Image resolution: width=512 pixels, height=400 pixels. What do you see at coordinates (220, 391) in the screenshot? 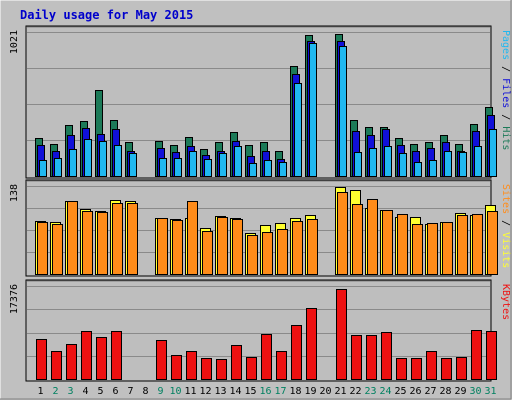
I see `x-label-day-13: 13` at bounding box center [220, 391].